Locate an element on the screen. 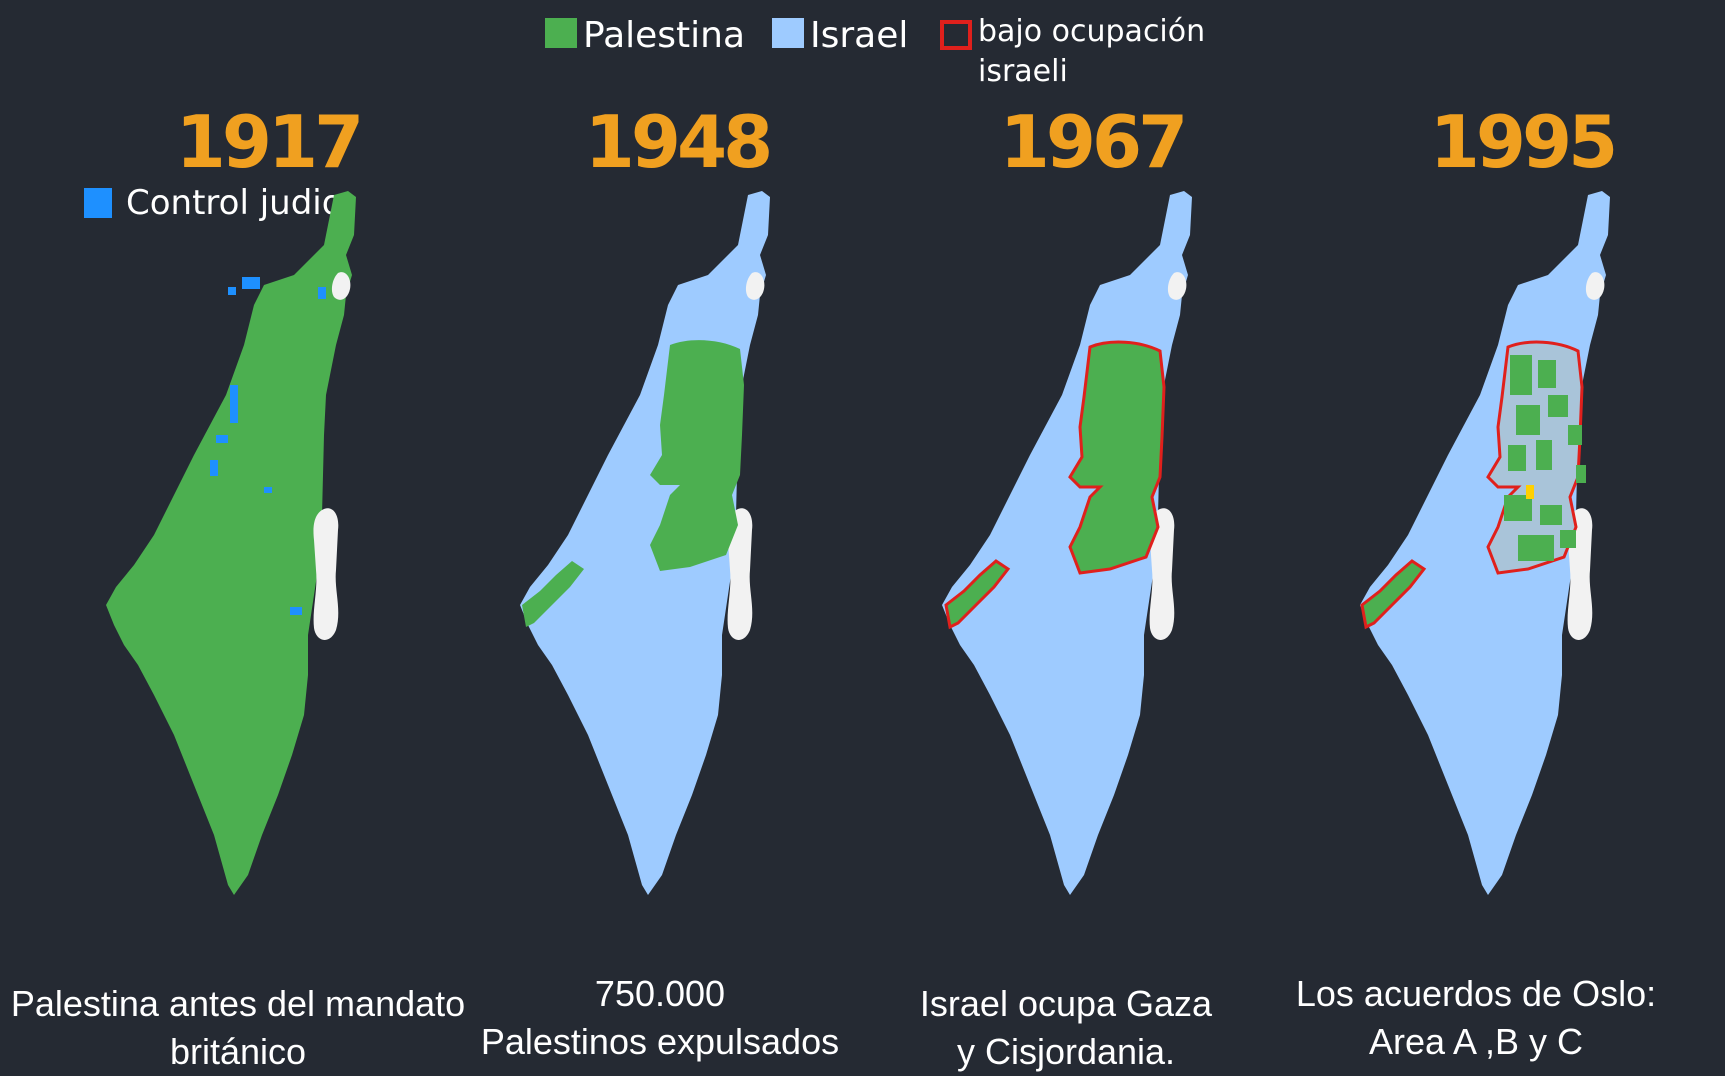 The width and height of the screenshot is (1725, 1076). map-1967 is located at coordinates (1067, 543).